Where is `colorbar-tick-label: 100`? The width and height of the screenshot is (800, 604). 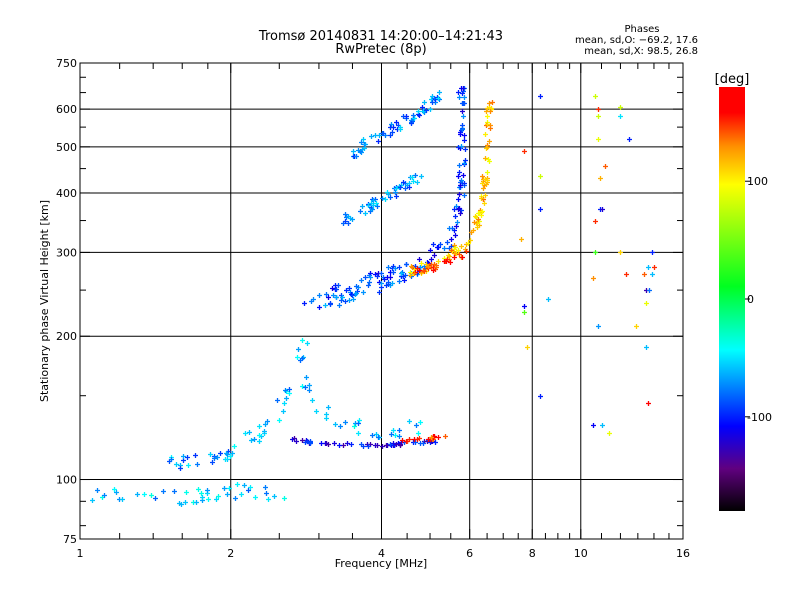
colorbar-tick-label: 100 is located at coordinates (757, 181).